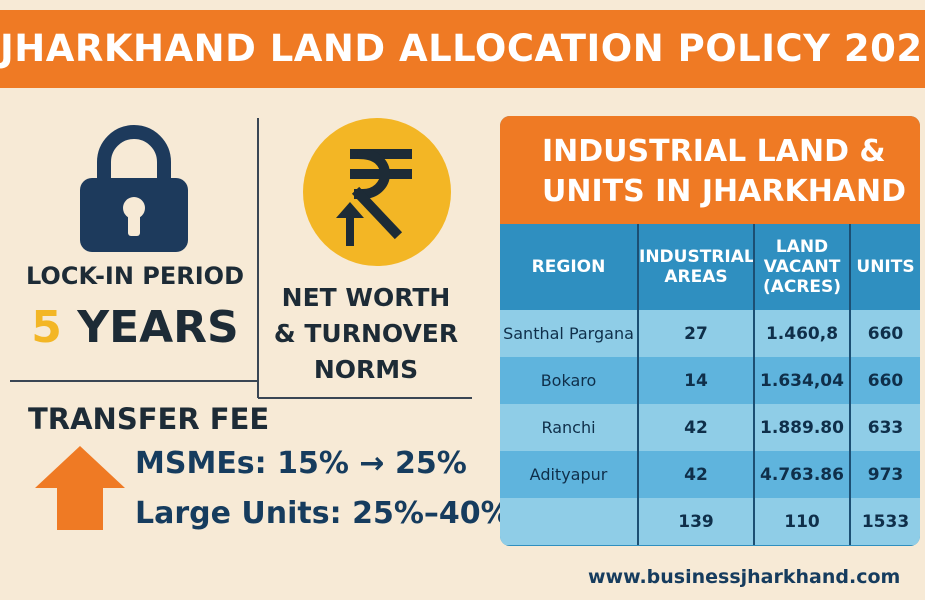 This screenshot has height=600, width=925. I want to click on fee-large-label: Large Units:, so click(238, 513).